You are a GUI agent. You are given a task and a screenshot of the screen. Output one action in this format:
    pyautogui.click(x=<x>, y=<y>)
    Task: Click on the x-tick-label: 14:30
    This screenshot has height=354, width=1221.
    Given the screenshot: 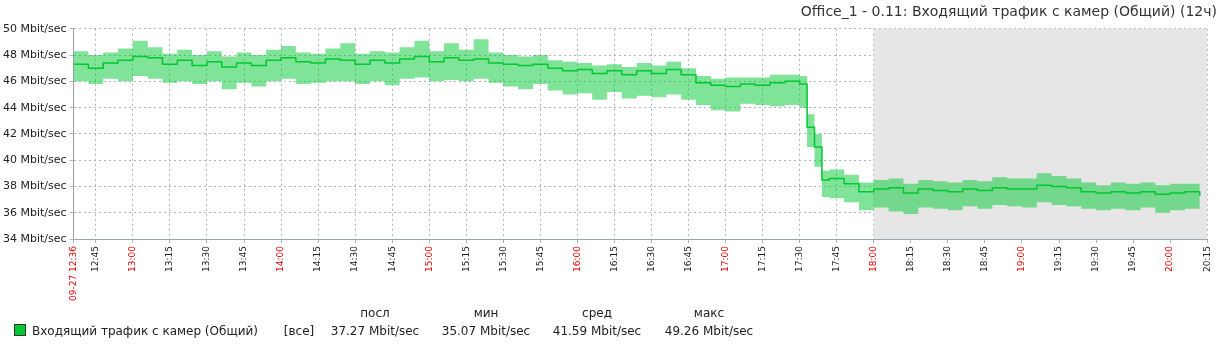 What is the action you would take?
    pyautogui.click(x=354, y=258)
    